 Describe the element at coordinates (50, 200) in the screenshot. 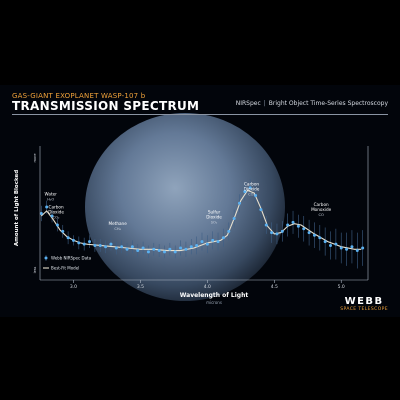

I see `annotation-formula: H₂O` at that location.